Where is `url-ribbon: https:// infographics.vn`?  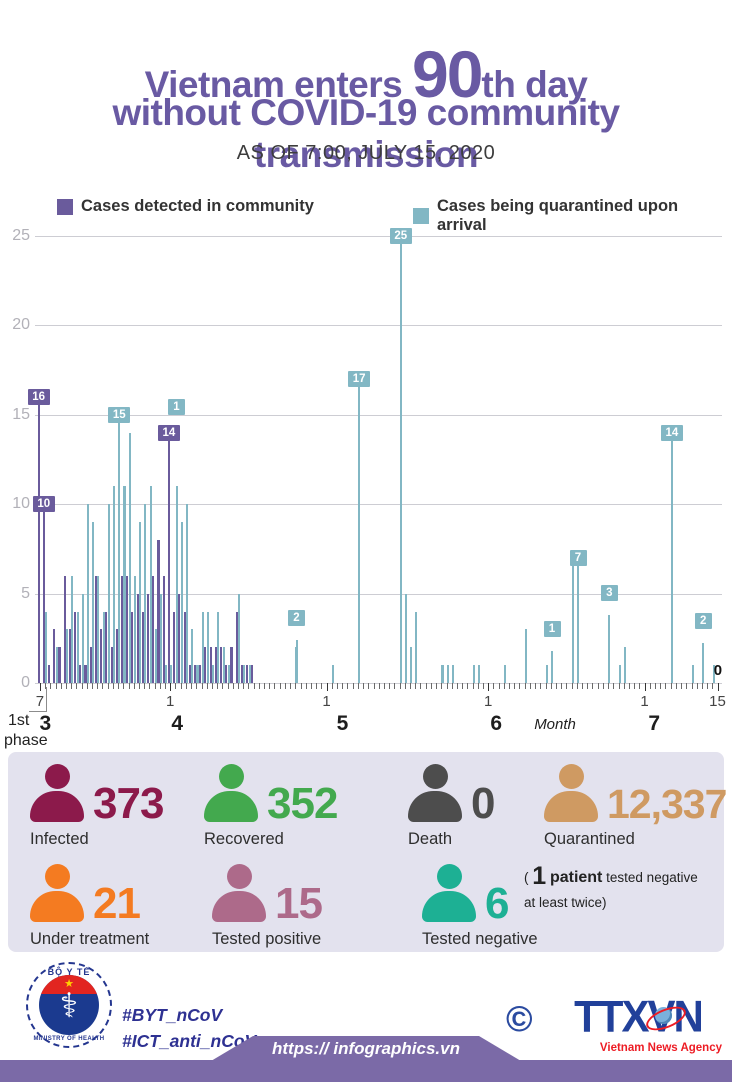 url-ribbon: https:// infographics.vn is located at coordinates (366, 1048).